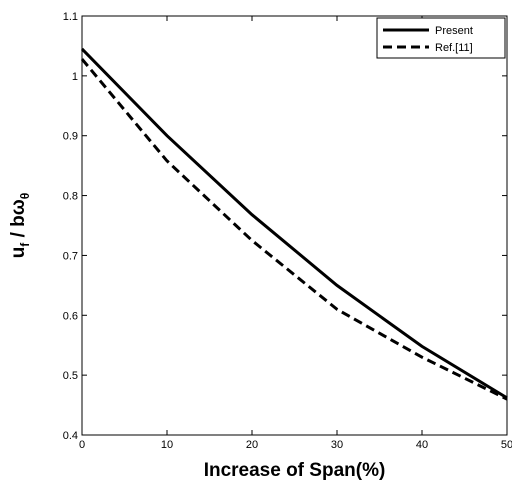  Describe the element at coordinates (454, 48) in the screenshot. I see `legend-label-2: Ref.[11]` at that location.